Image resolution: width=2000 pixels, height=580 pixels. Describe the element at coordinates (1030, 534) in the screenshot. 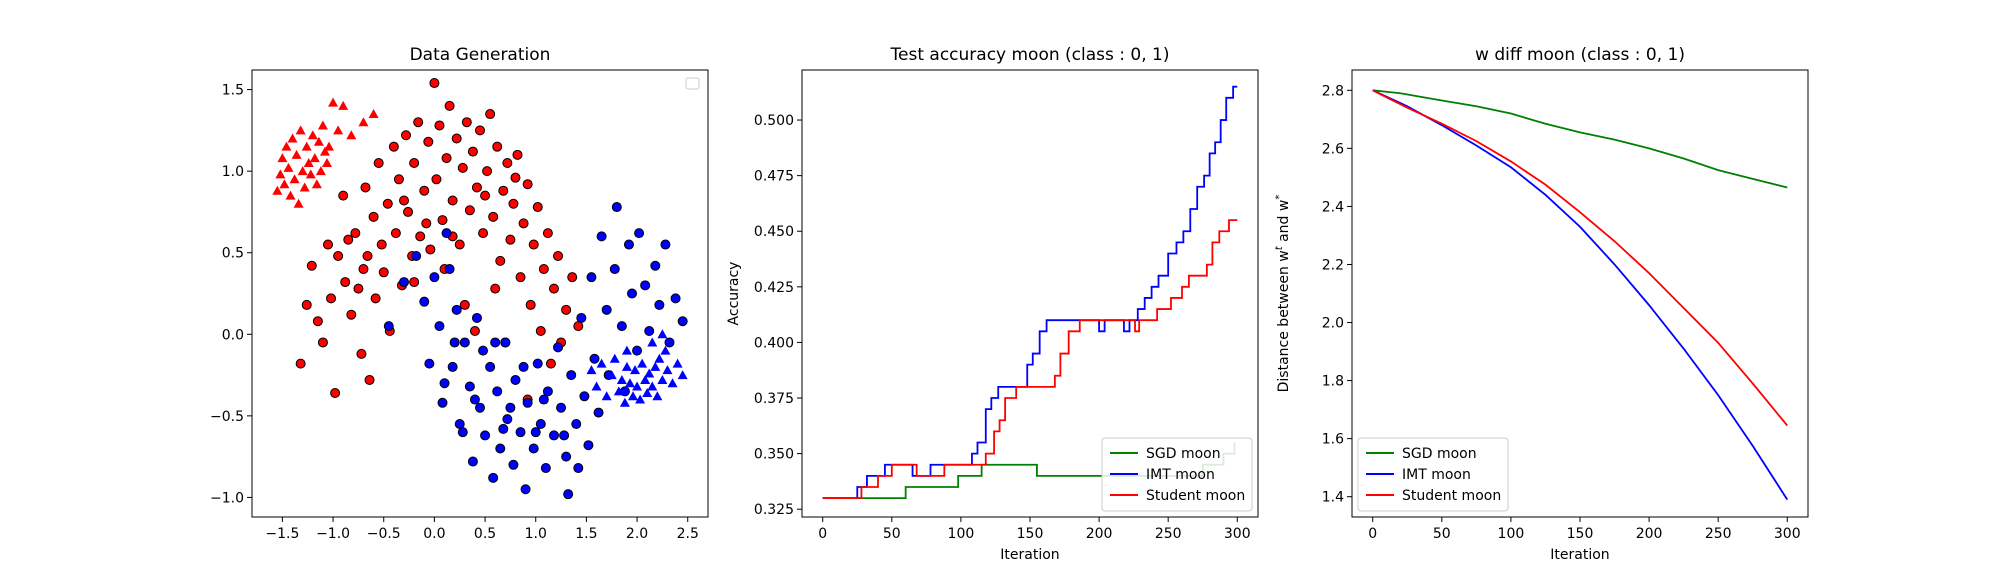

I see `x-tick-label: 150` at that location.